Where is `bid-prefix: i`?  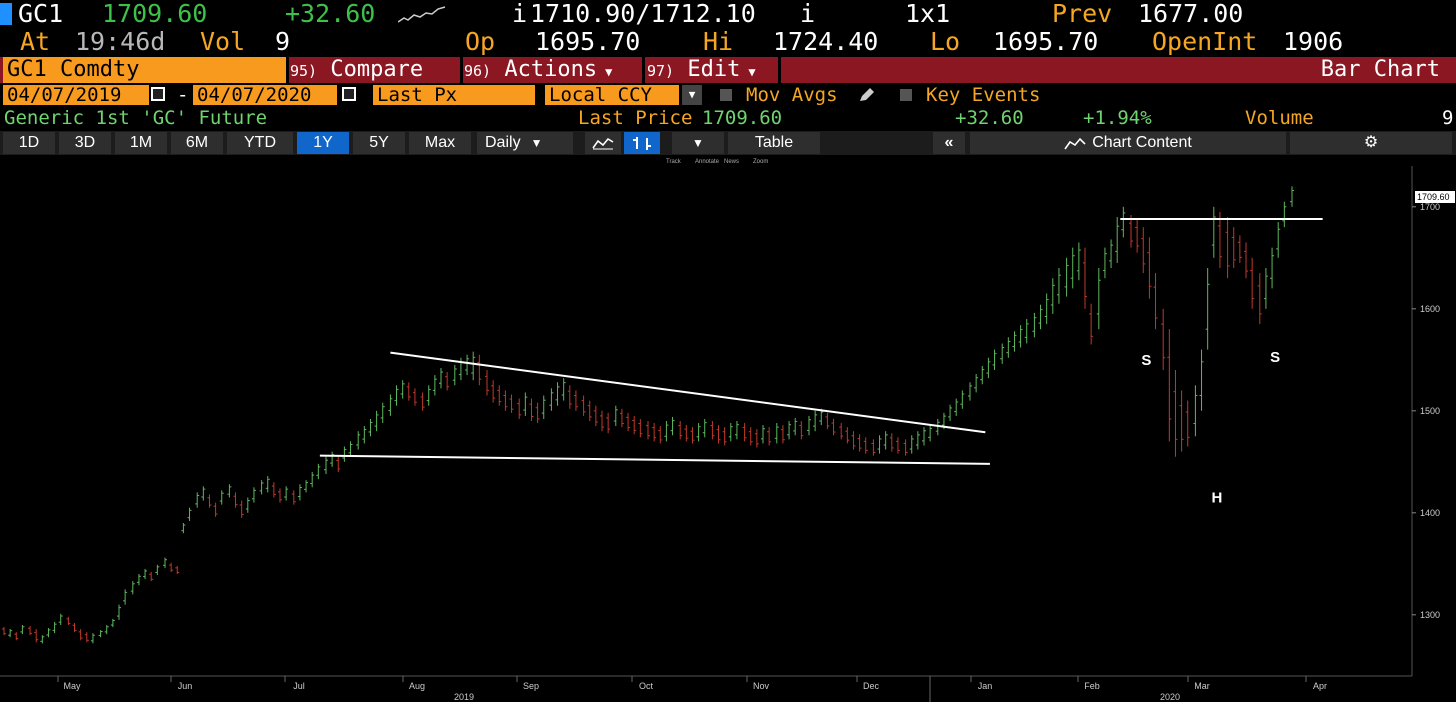
bid-prefix: i is located at coordinates (520, 14).